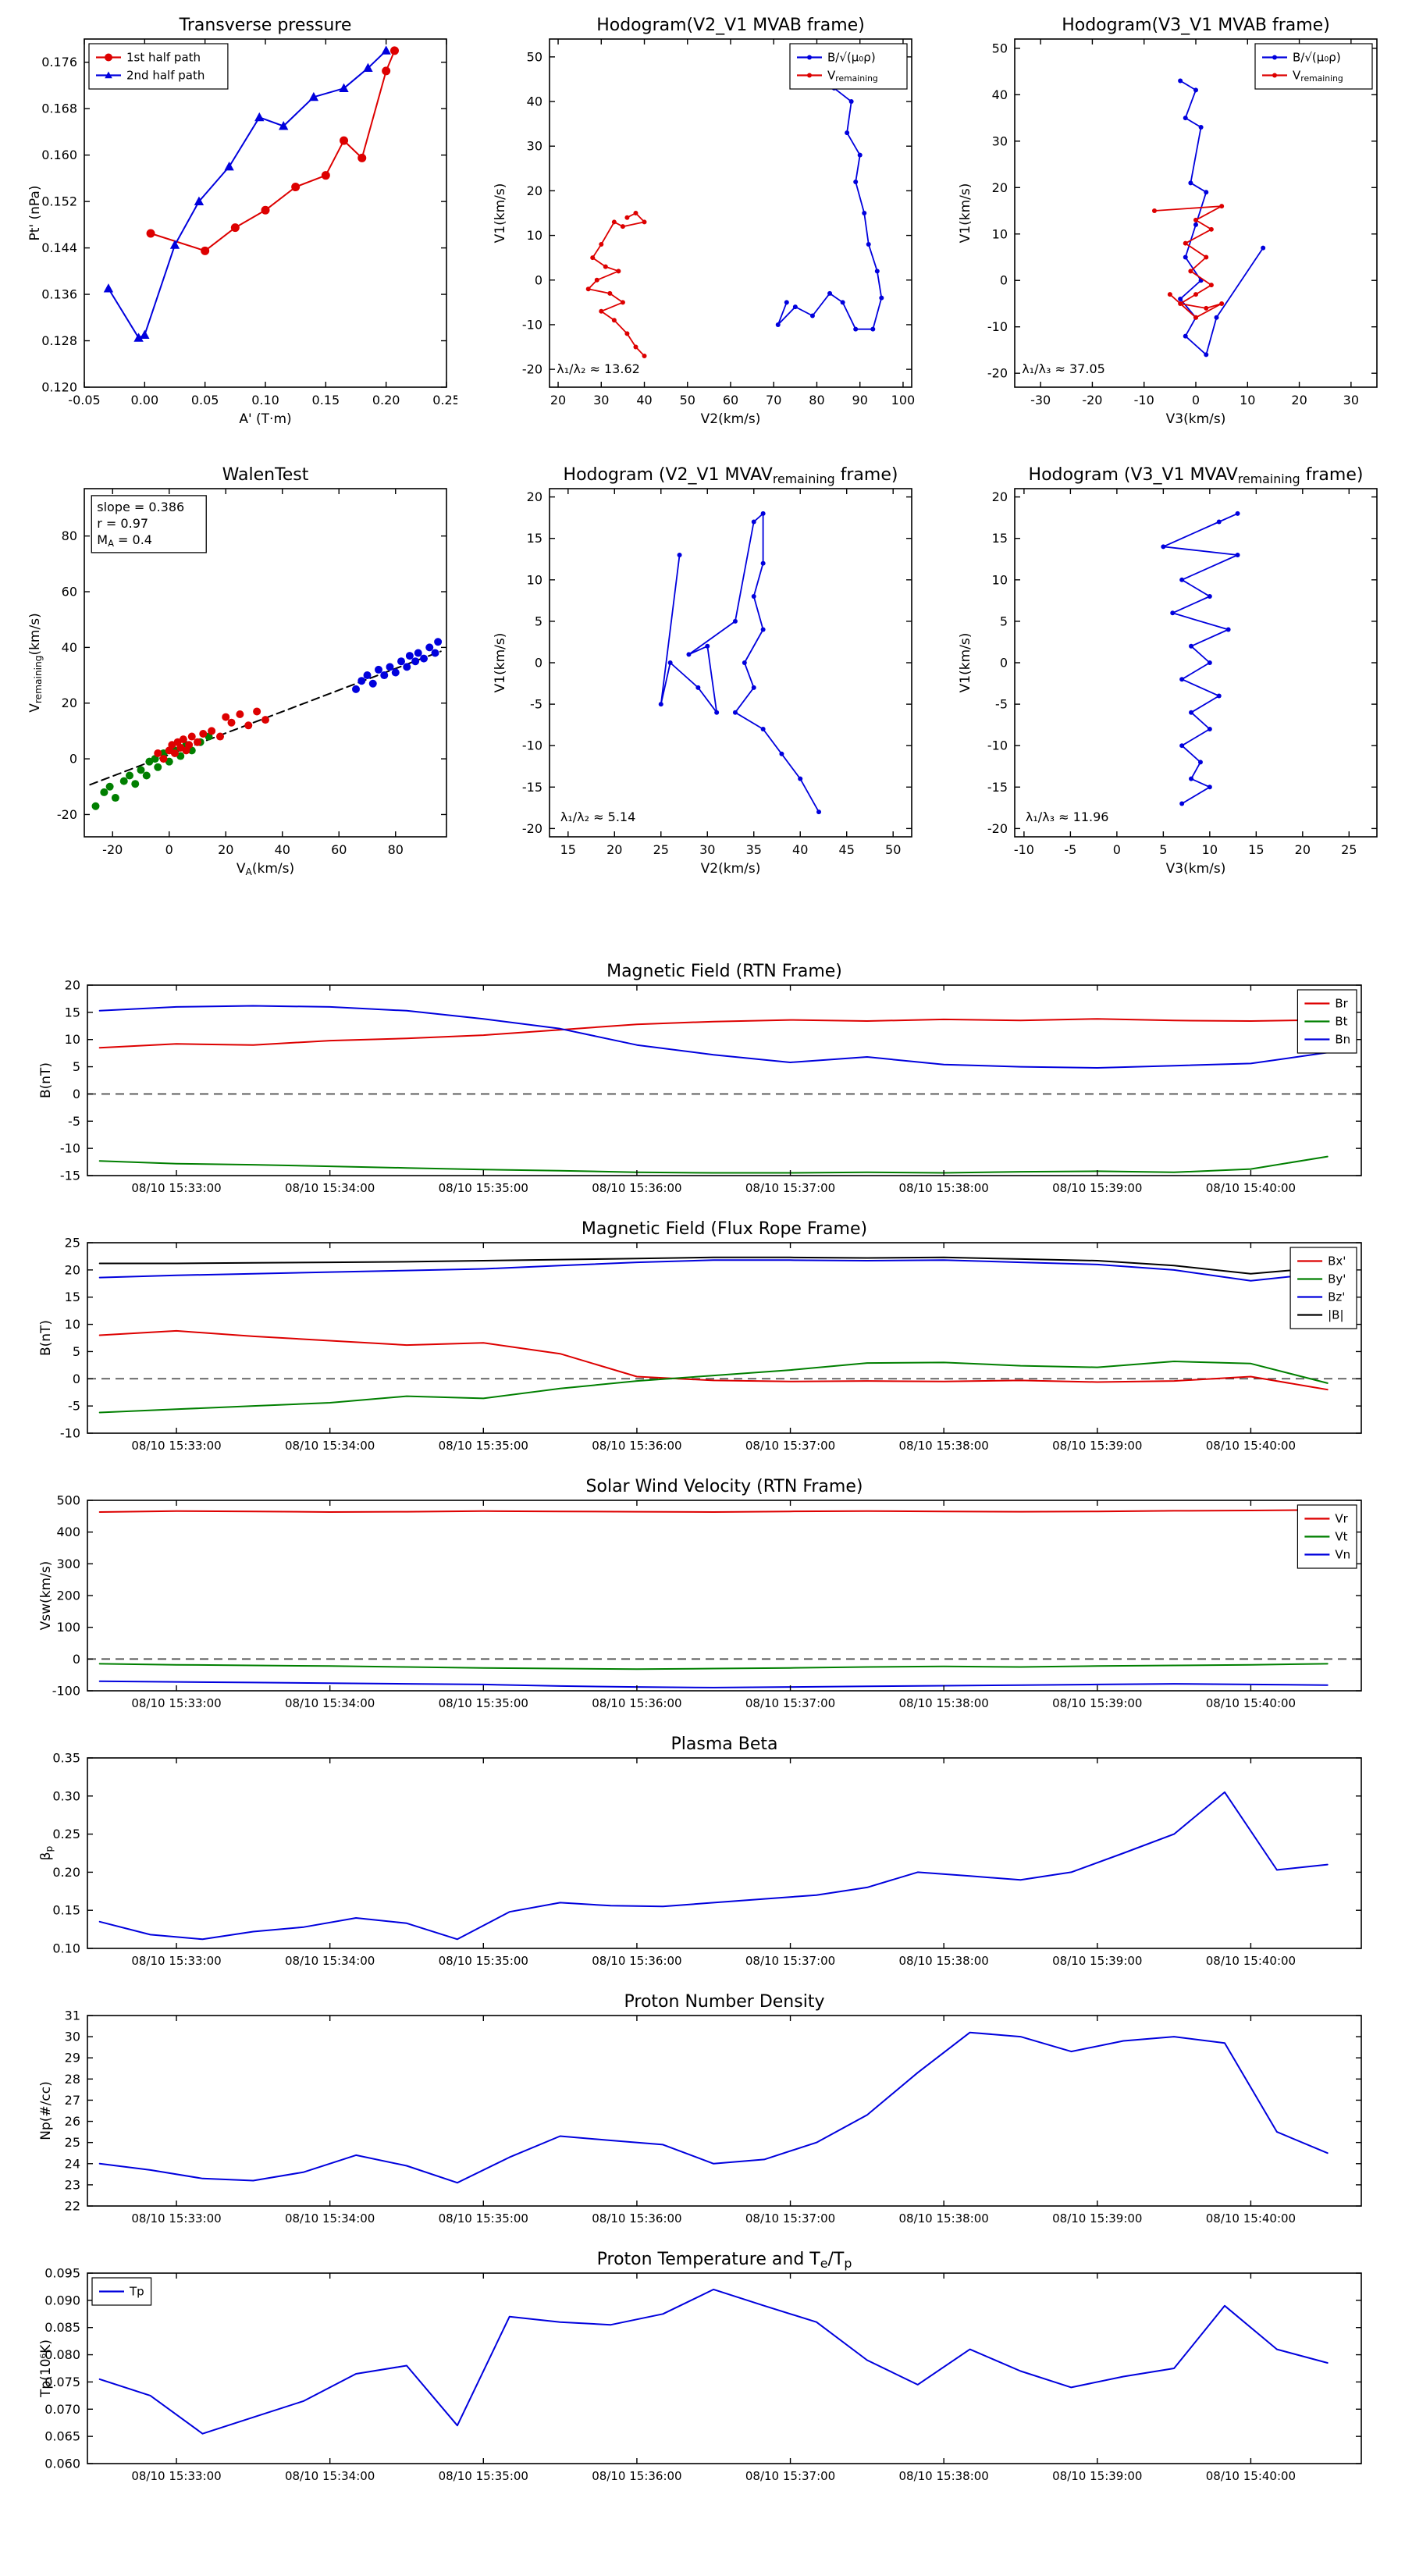 This screenshot has height=2576, width=1405. Describe the element at coordinates (1000, 48) in the screenshot. I see `y-tick-label: 50` at that location.